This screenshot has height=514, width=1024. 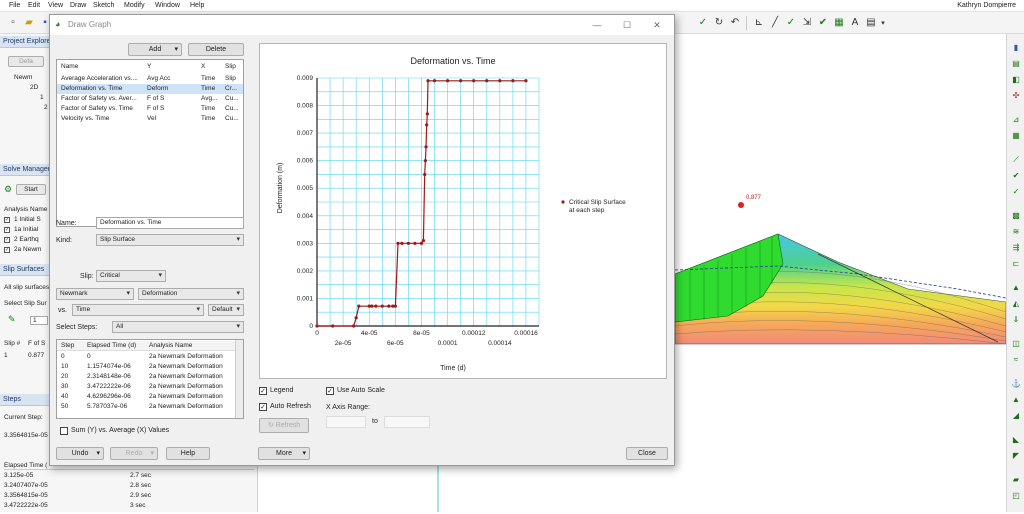 What do you see at coordinates (142, 396) in the screenshot?
I see `table-row: 40 4.6296296e-06 2a Newmark Deformation` at bounding box center [142, 396].